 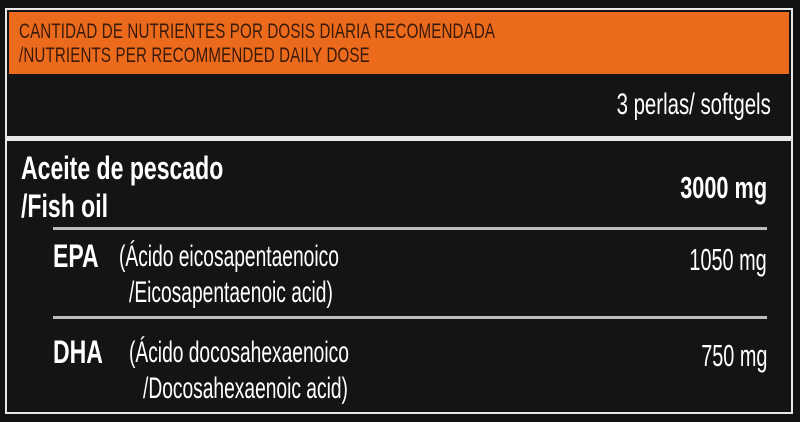 I want to click on nutrient-amount: 750 mg, so click(x=733, y=355).